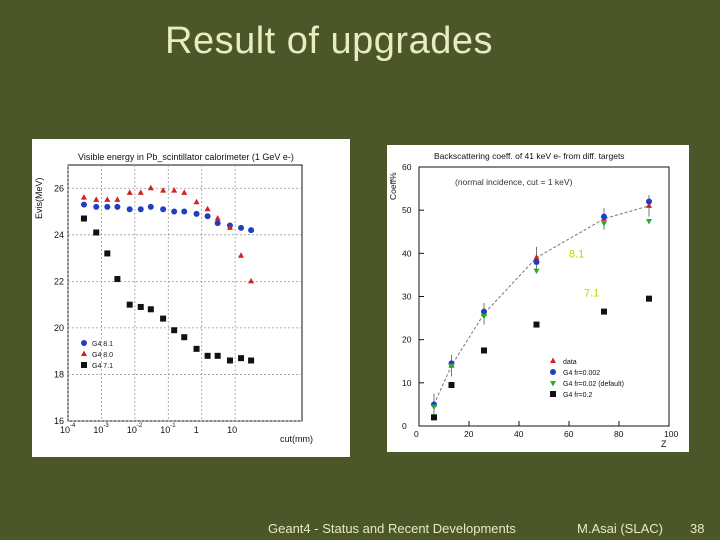 Image resolution: width=720 pixels, height=540 pixels. I want to click on x-tick-label: 0, so click(416, 434).